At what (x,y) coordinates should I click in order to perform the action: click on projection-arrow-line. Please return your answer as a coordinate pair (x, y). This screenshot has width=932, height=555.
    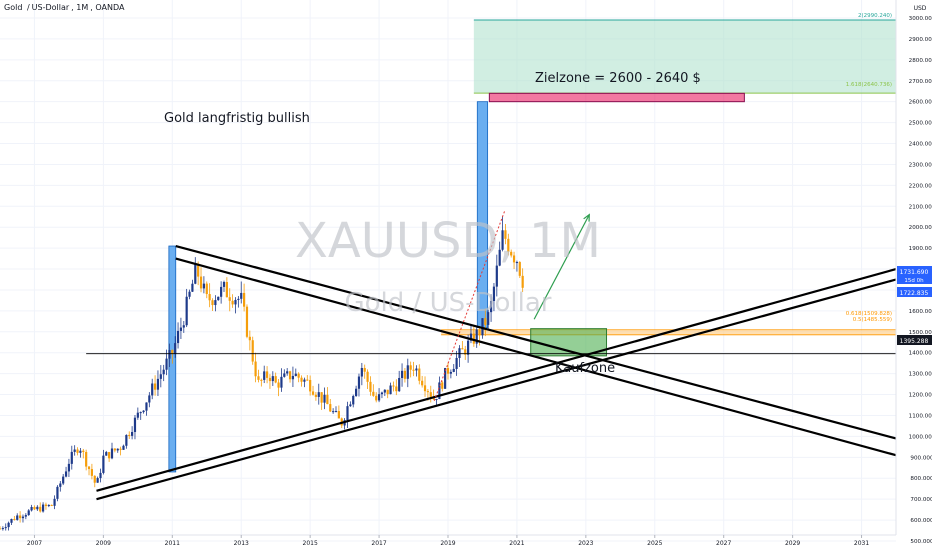
    Looking at the image, I should click on (561, 267).